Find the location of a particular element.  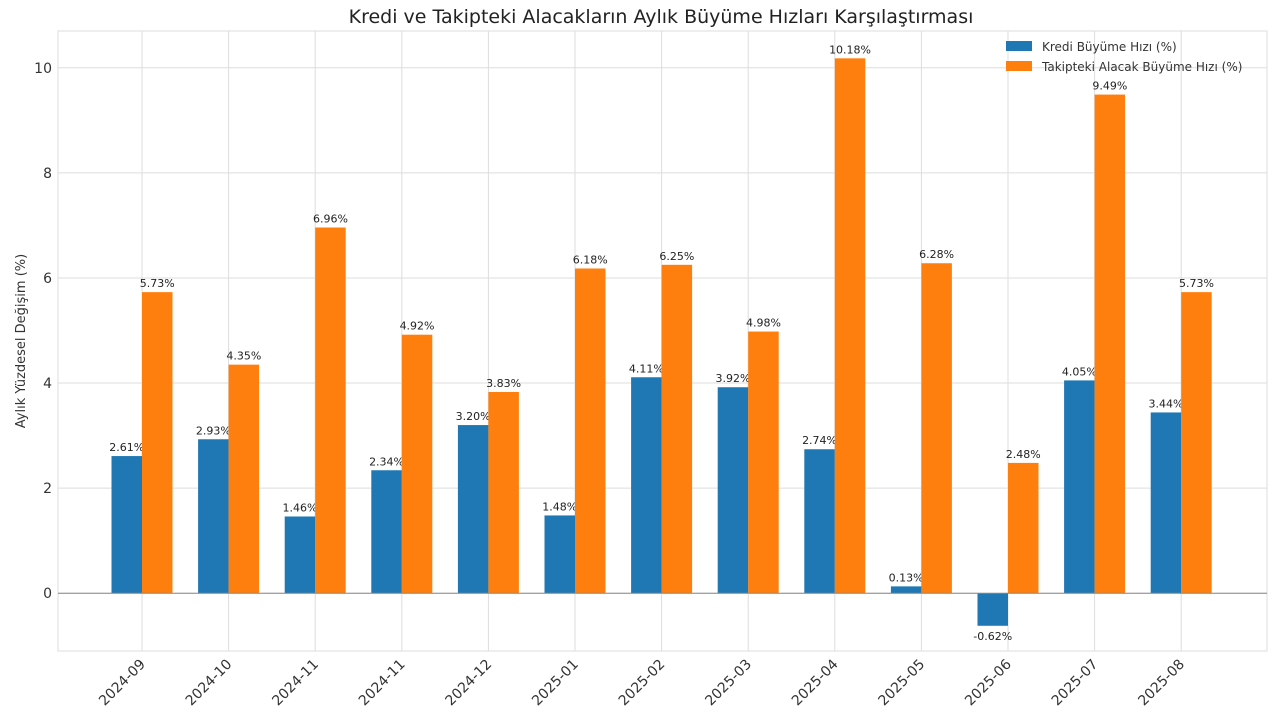

data-label: 2.34% is located at coordinates (386, 461).